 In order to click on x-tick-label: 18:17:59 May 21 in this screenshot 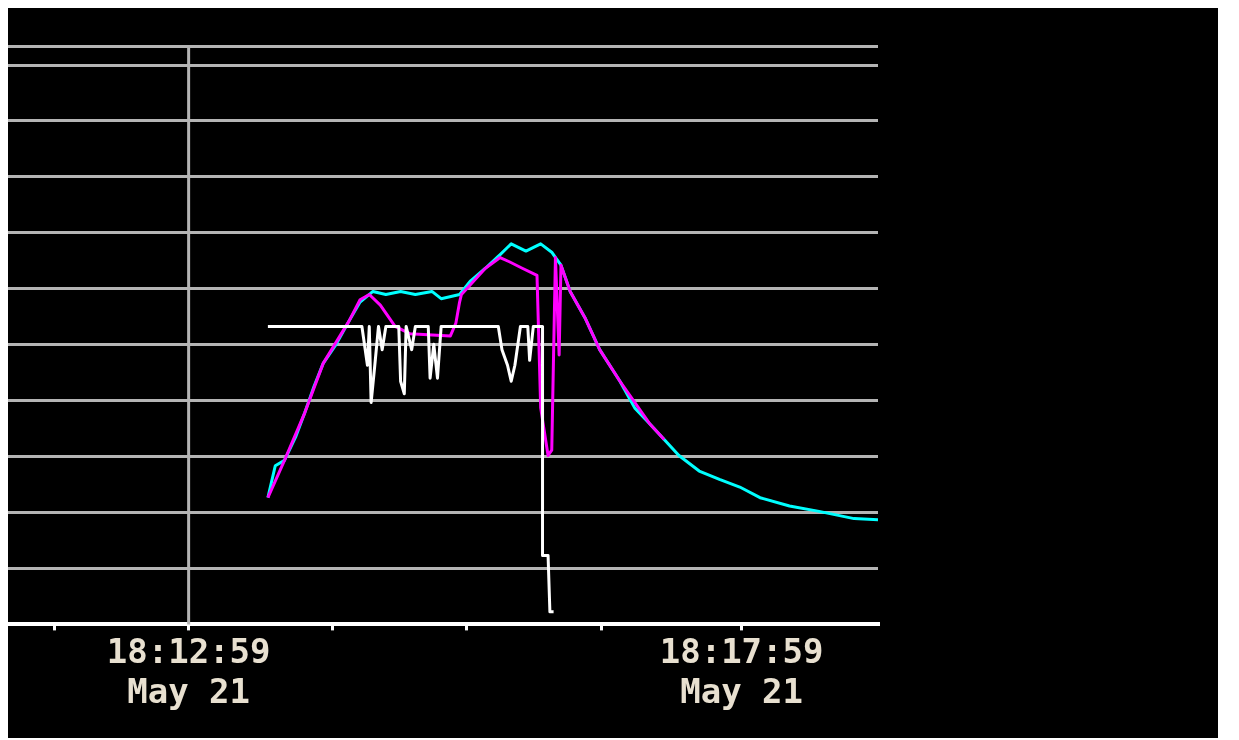, I will do `click(741, 671)`.